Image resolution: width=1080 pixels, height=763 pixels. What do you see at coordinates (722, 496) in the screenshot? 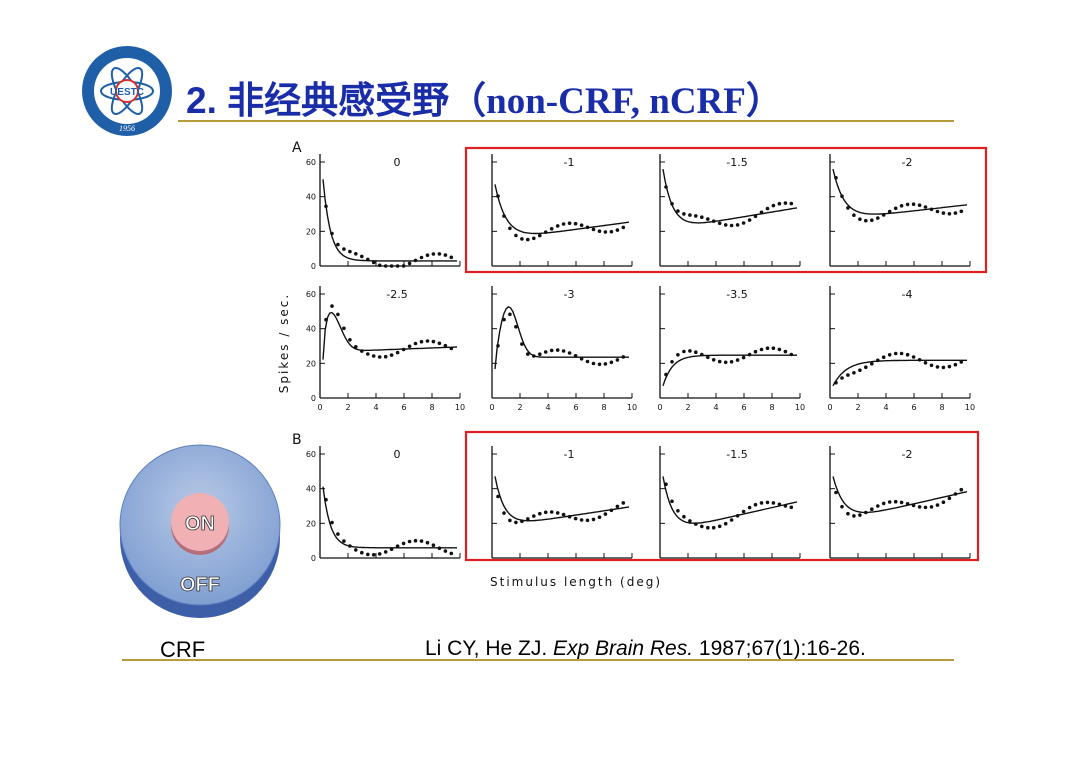
I see `highlight-box-b` at bounding box center [722, 496].